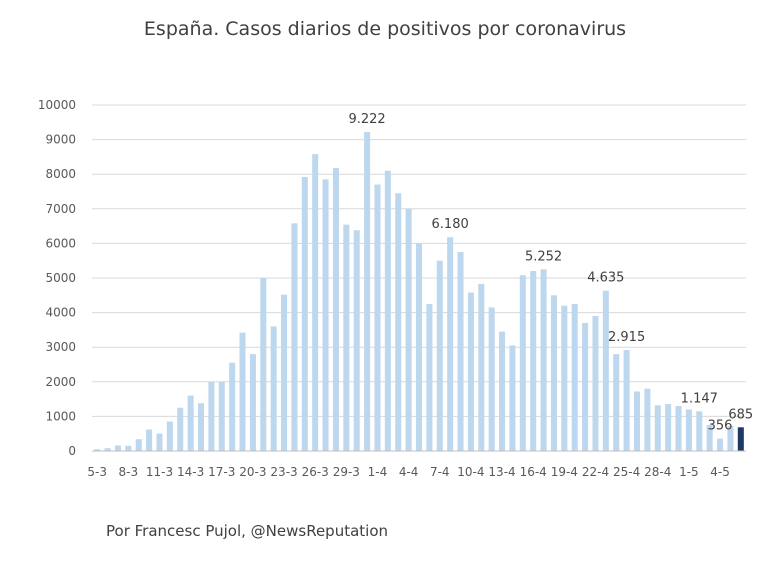 Image resolution: width=770 pixels, height=565 pixels. What do you see at coordinates (440, 472) in the screenshot?
I see `x-tick-label: 7-4` at bounding box center [440, 472].